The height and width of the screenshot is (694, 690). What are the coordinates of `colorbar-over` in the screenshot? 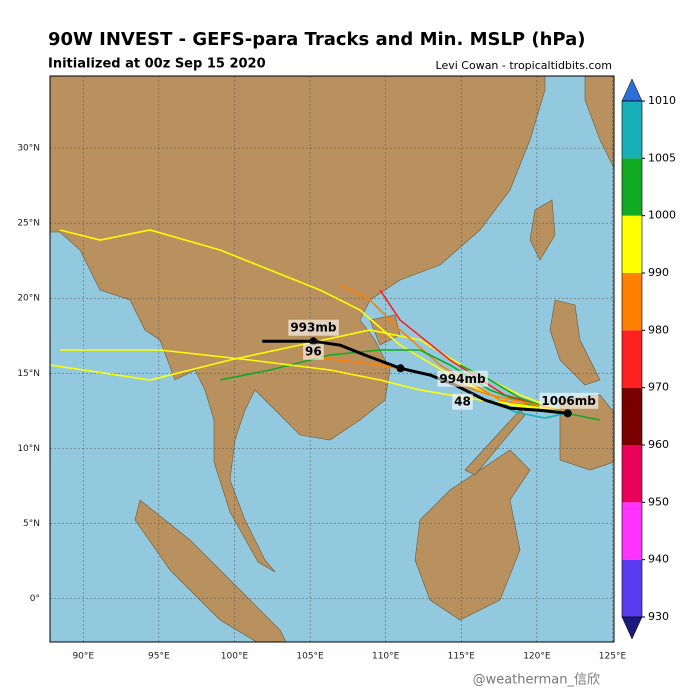 It's located at (632, 90).